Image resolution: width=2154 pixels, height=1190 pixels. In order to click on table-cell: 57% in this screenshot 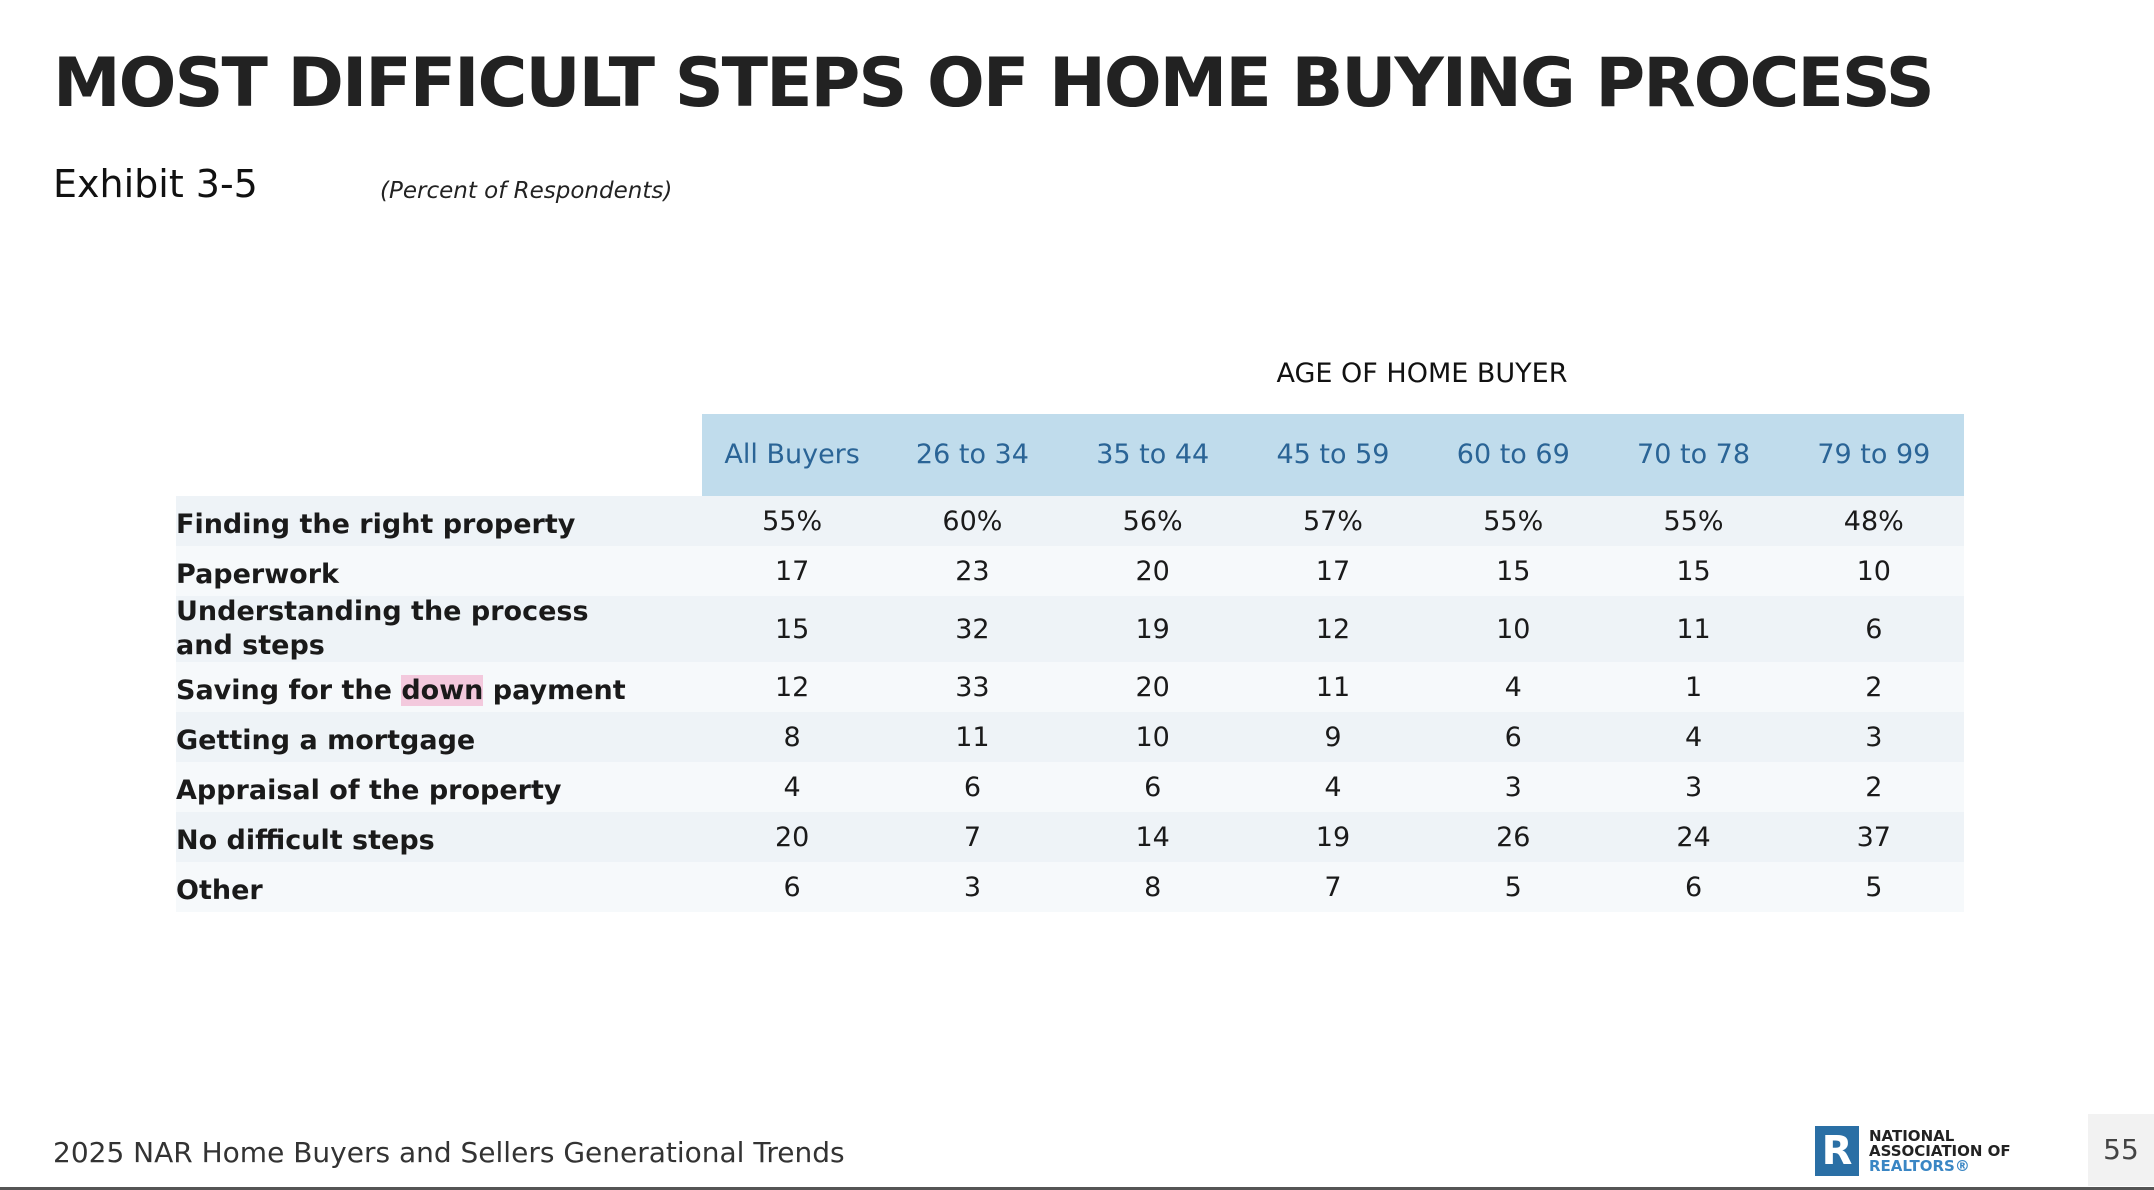, I will do `click(1332, 521)`.